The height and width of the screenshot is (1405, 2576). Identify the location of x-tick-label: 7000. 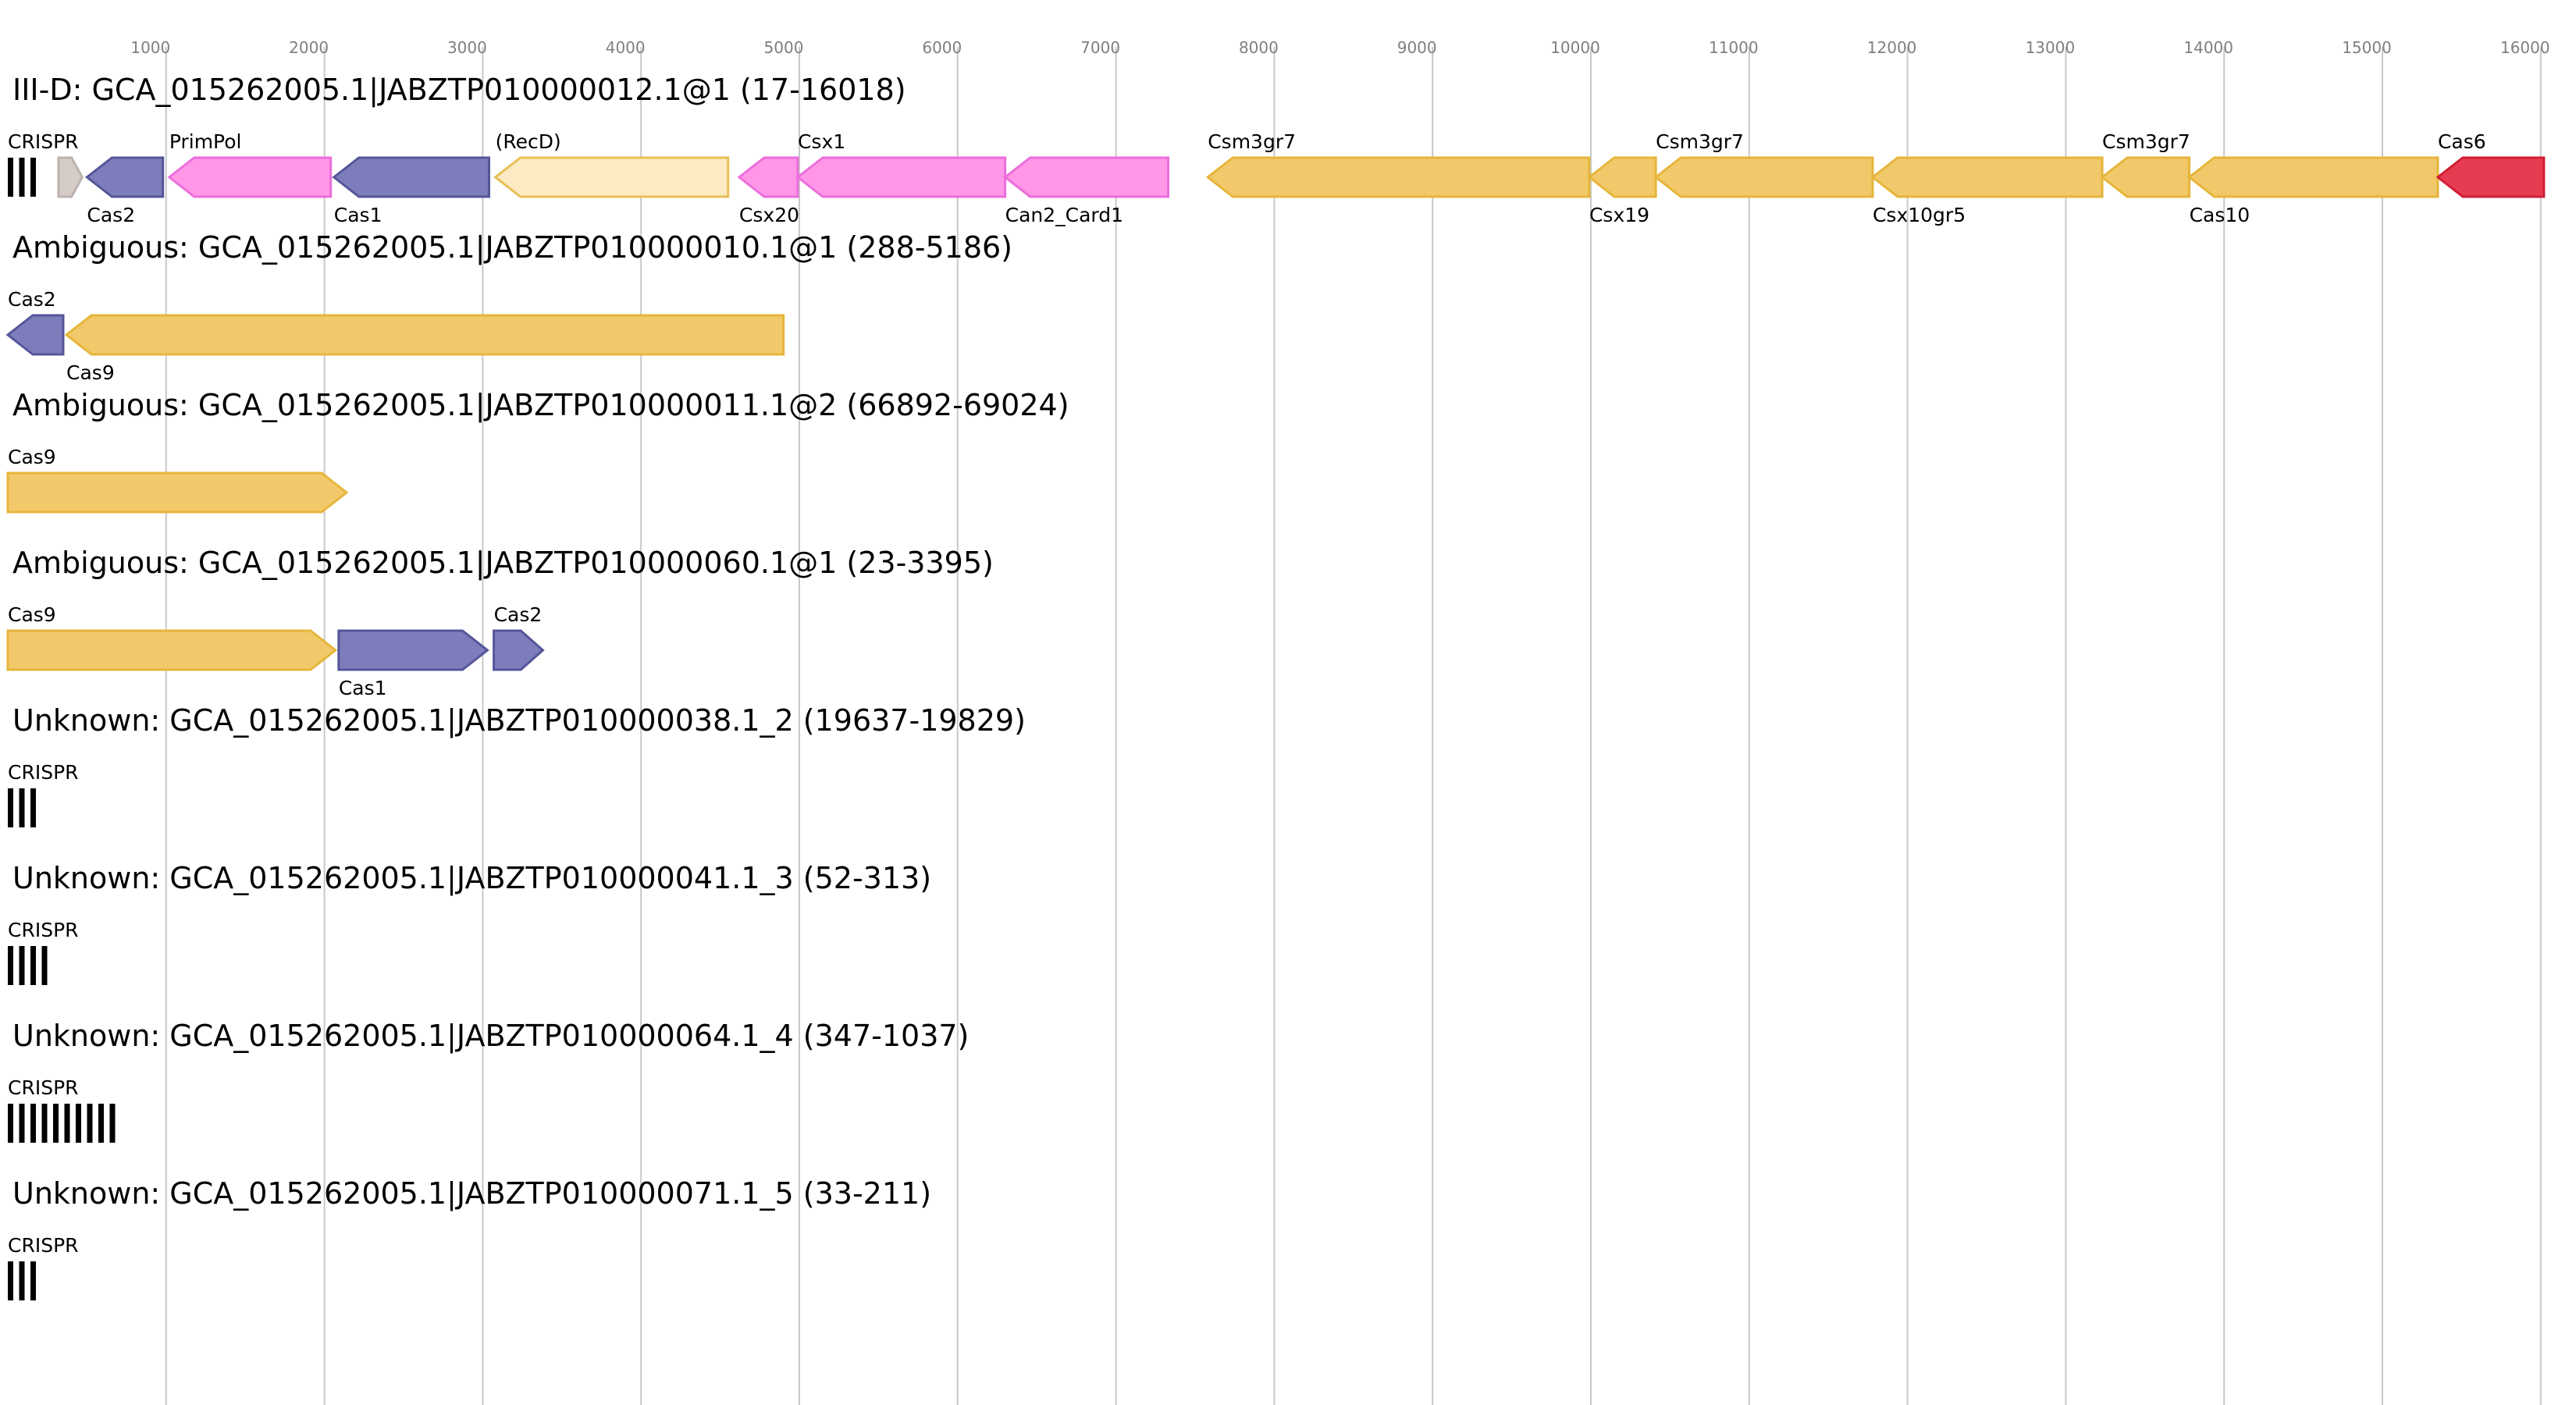
(1100, 47).